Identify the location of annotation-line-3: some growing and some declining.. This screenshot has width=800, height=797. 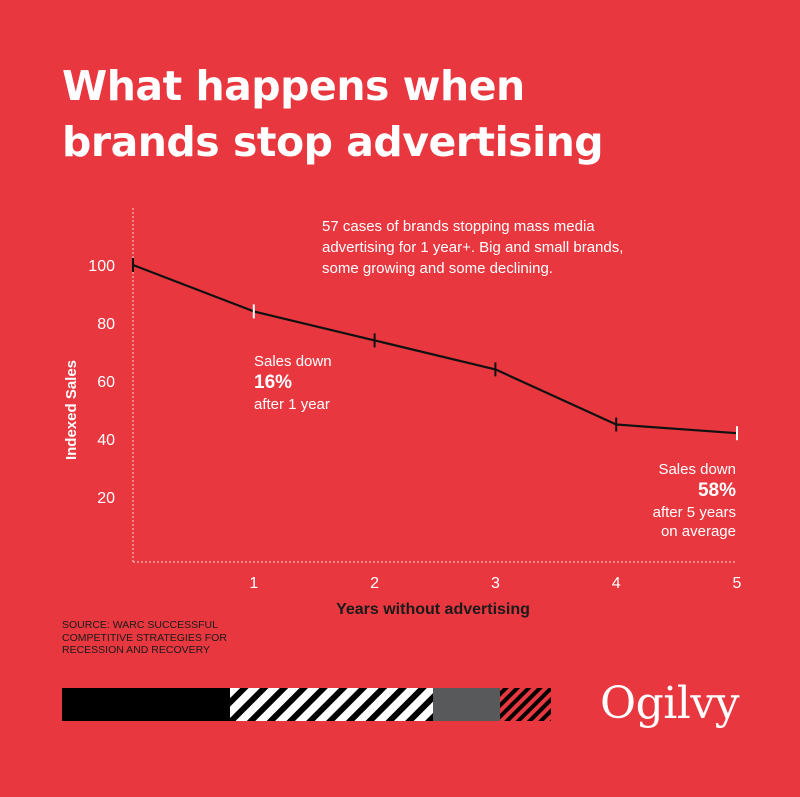
(437, 268).